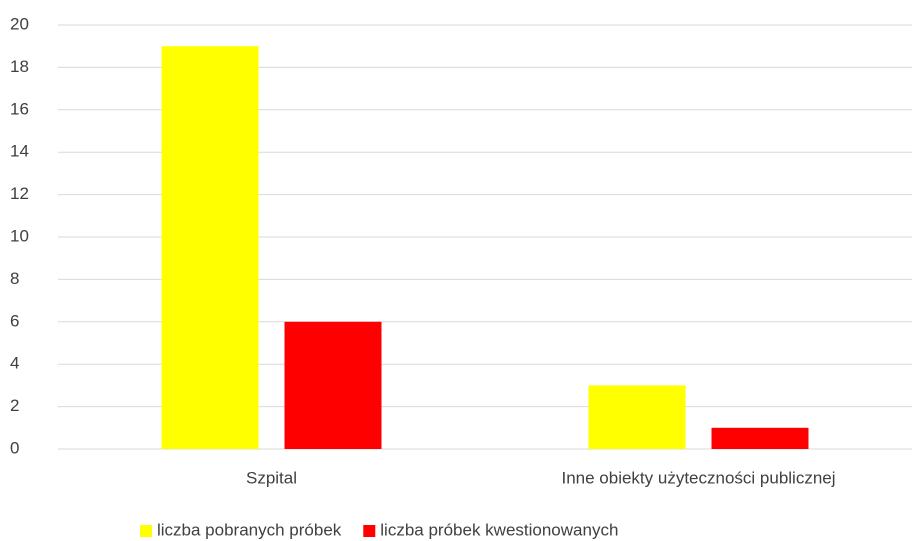  I want to click on y-tick-label: 6, so click(14, 320).